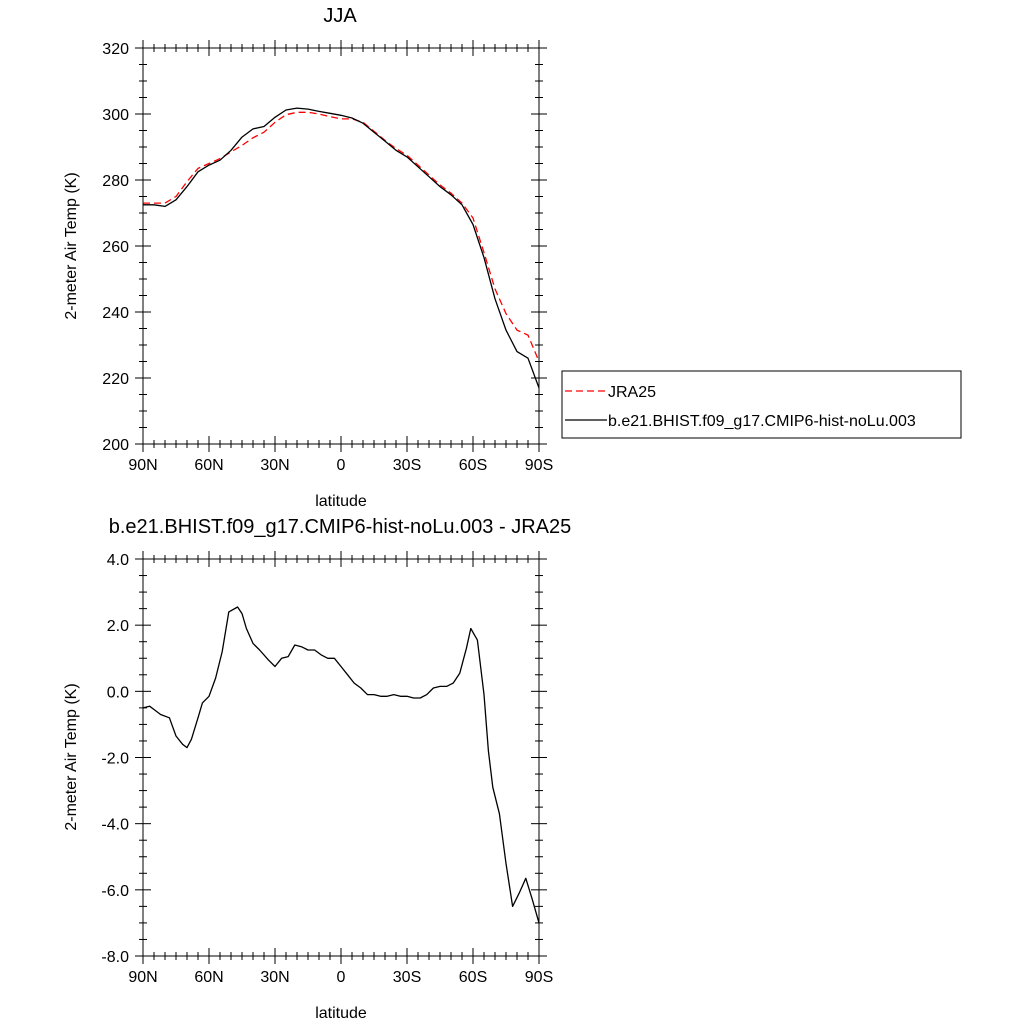  I want to click on y-tick-label: -4.0, so click(115, 825).